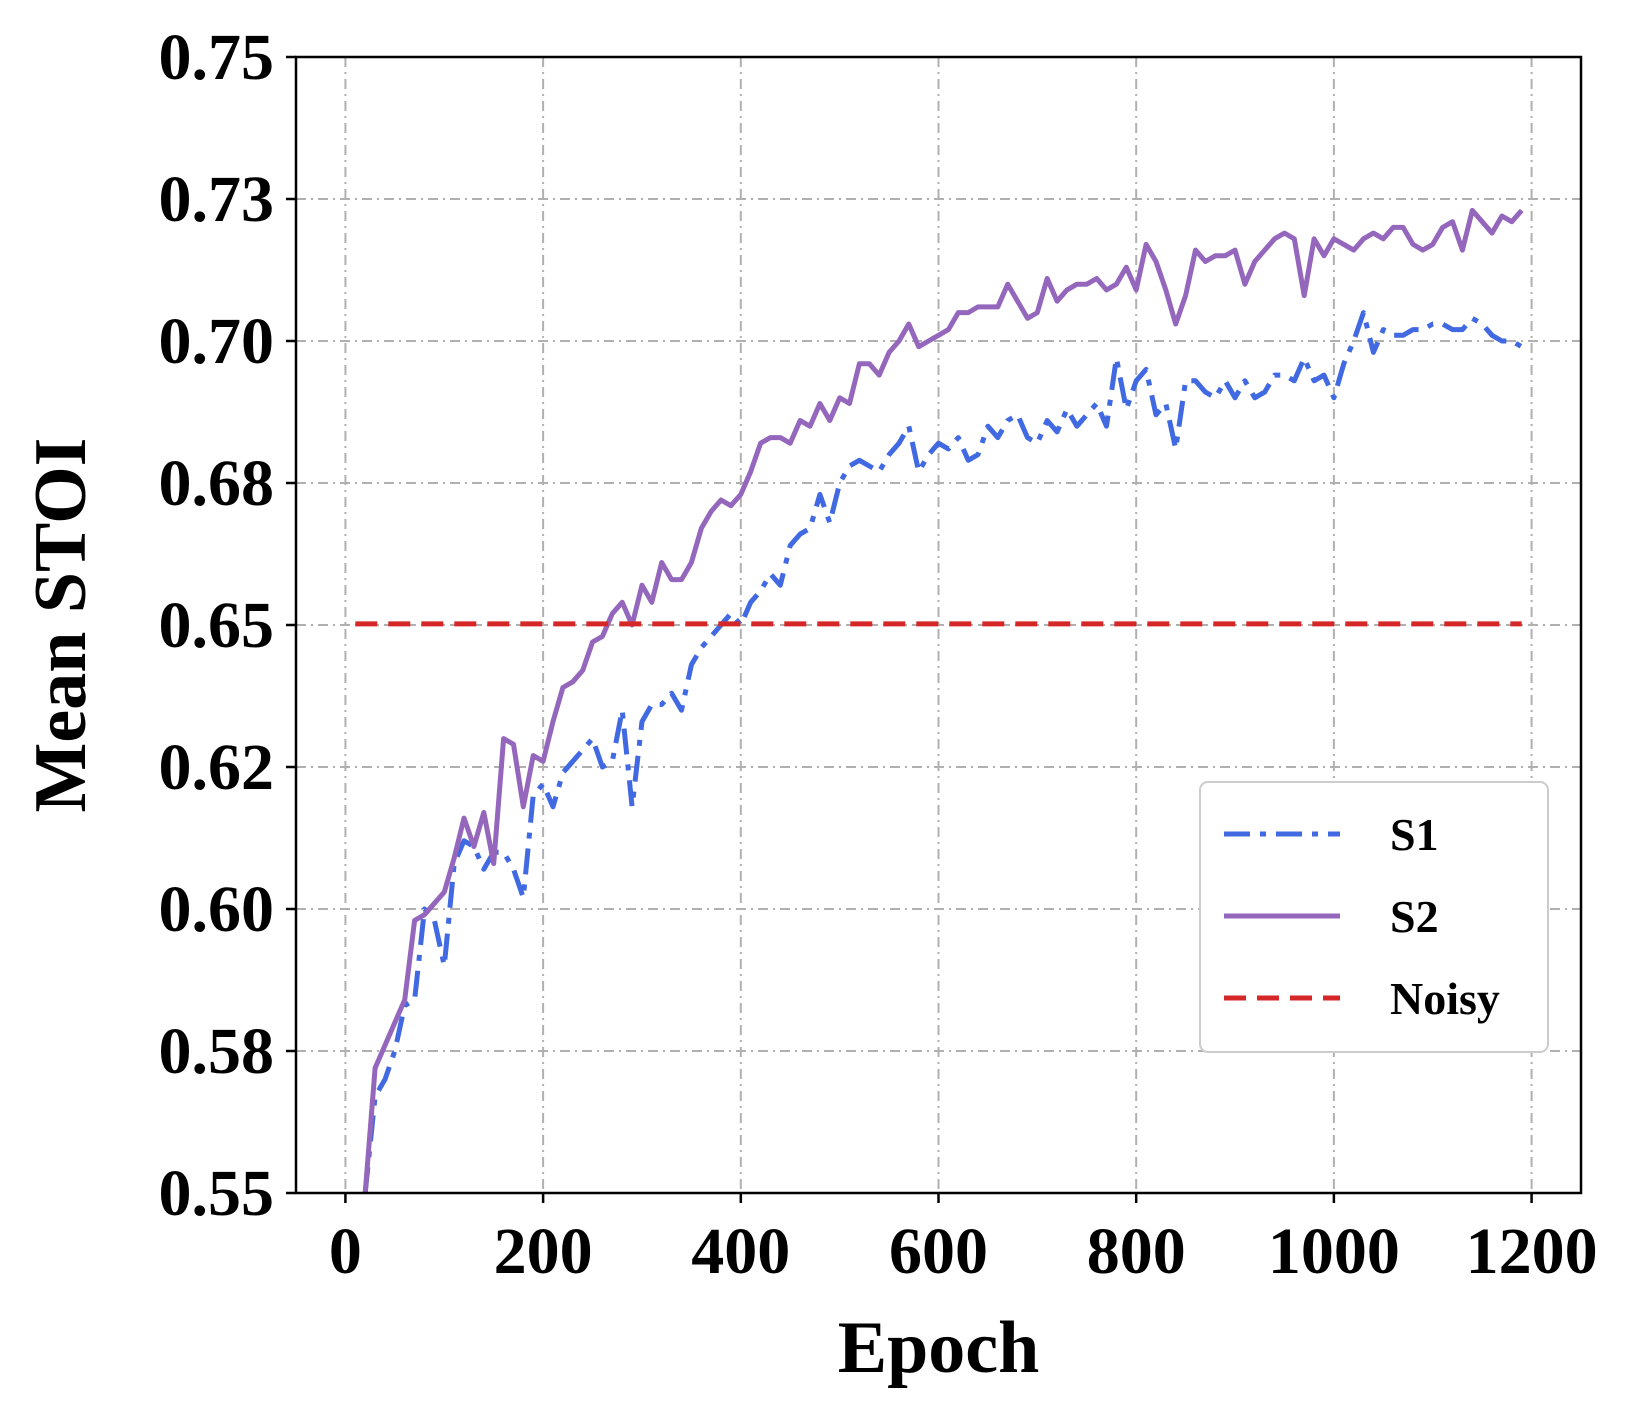  What do you see at coordinates (217, 341) in the screenshot?
I see `y-tick-label: 0.70` at bounding box center [217, 341].